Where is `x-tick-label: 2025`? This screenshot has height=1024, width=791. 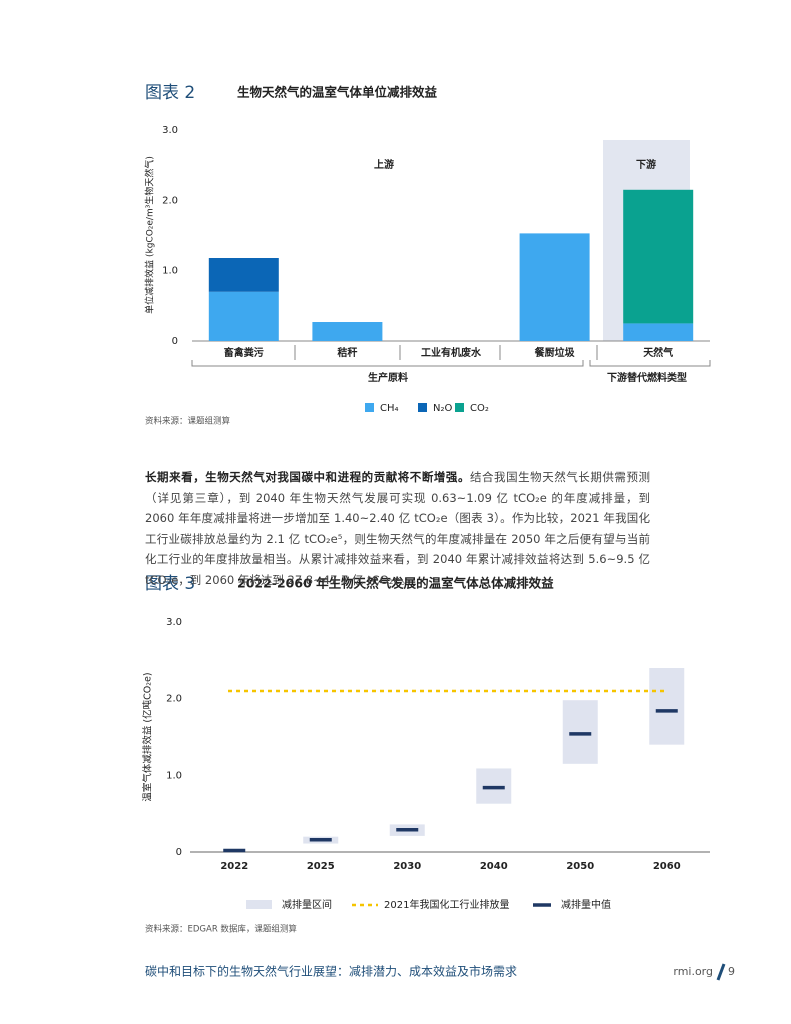 x-tick-label: 2025 is located at coordinates (321, 866).